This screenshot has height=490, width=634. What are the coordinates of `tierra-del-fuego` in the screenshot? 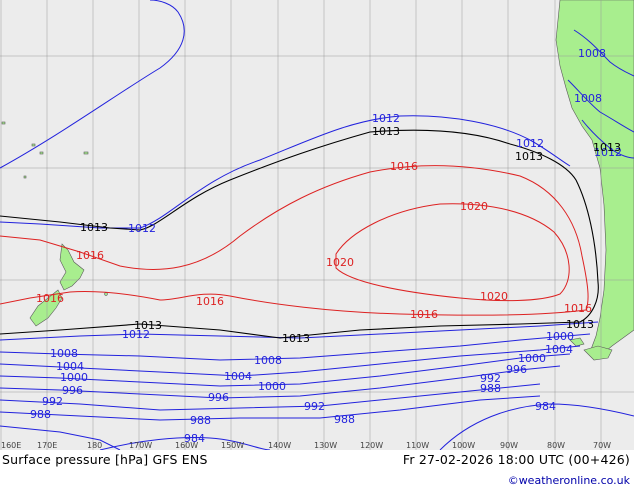 It's located at (591, 349).